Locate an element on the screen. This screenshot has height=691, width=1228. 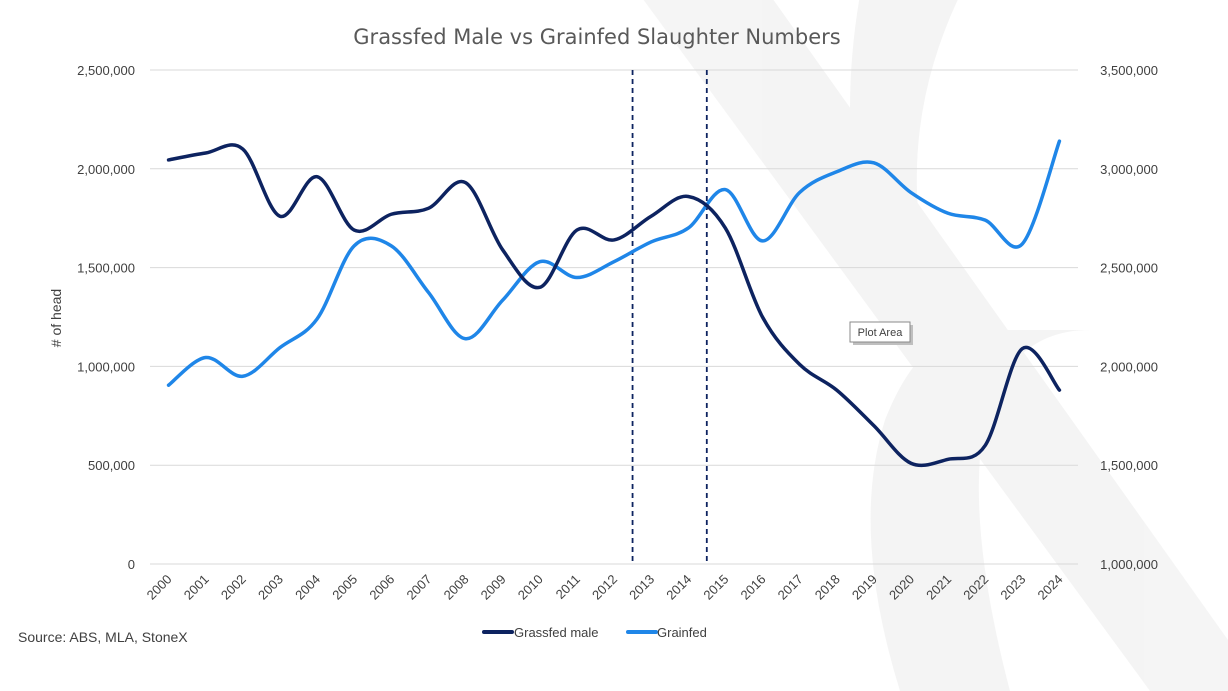
x-tick-label: 2005 is located at coordinates (344, 587).